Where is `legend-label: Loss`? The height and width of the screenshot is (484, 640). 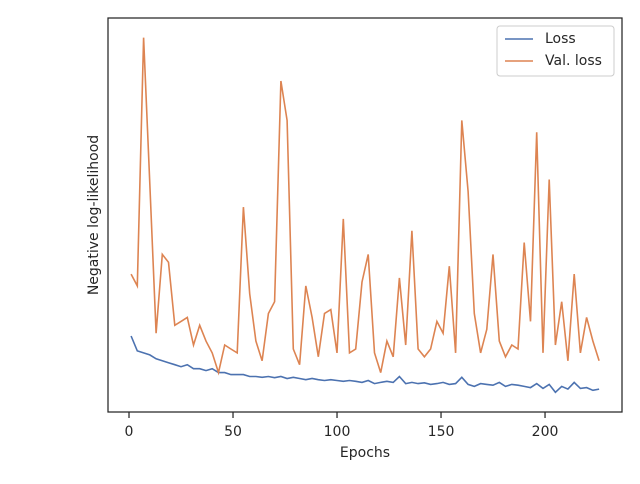 legend-label: Loss is located at coordinates (560, 39).